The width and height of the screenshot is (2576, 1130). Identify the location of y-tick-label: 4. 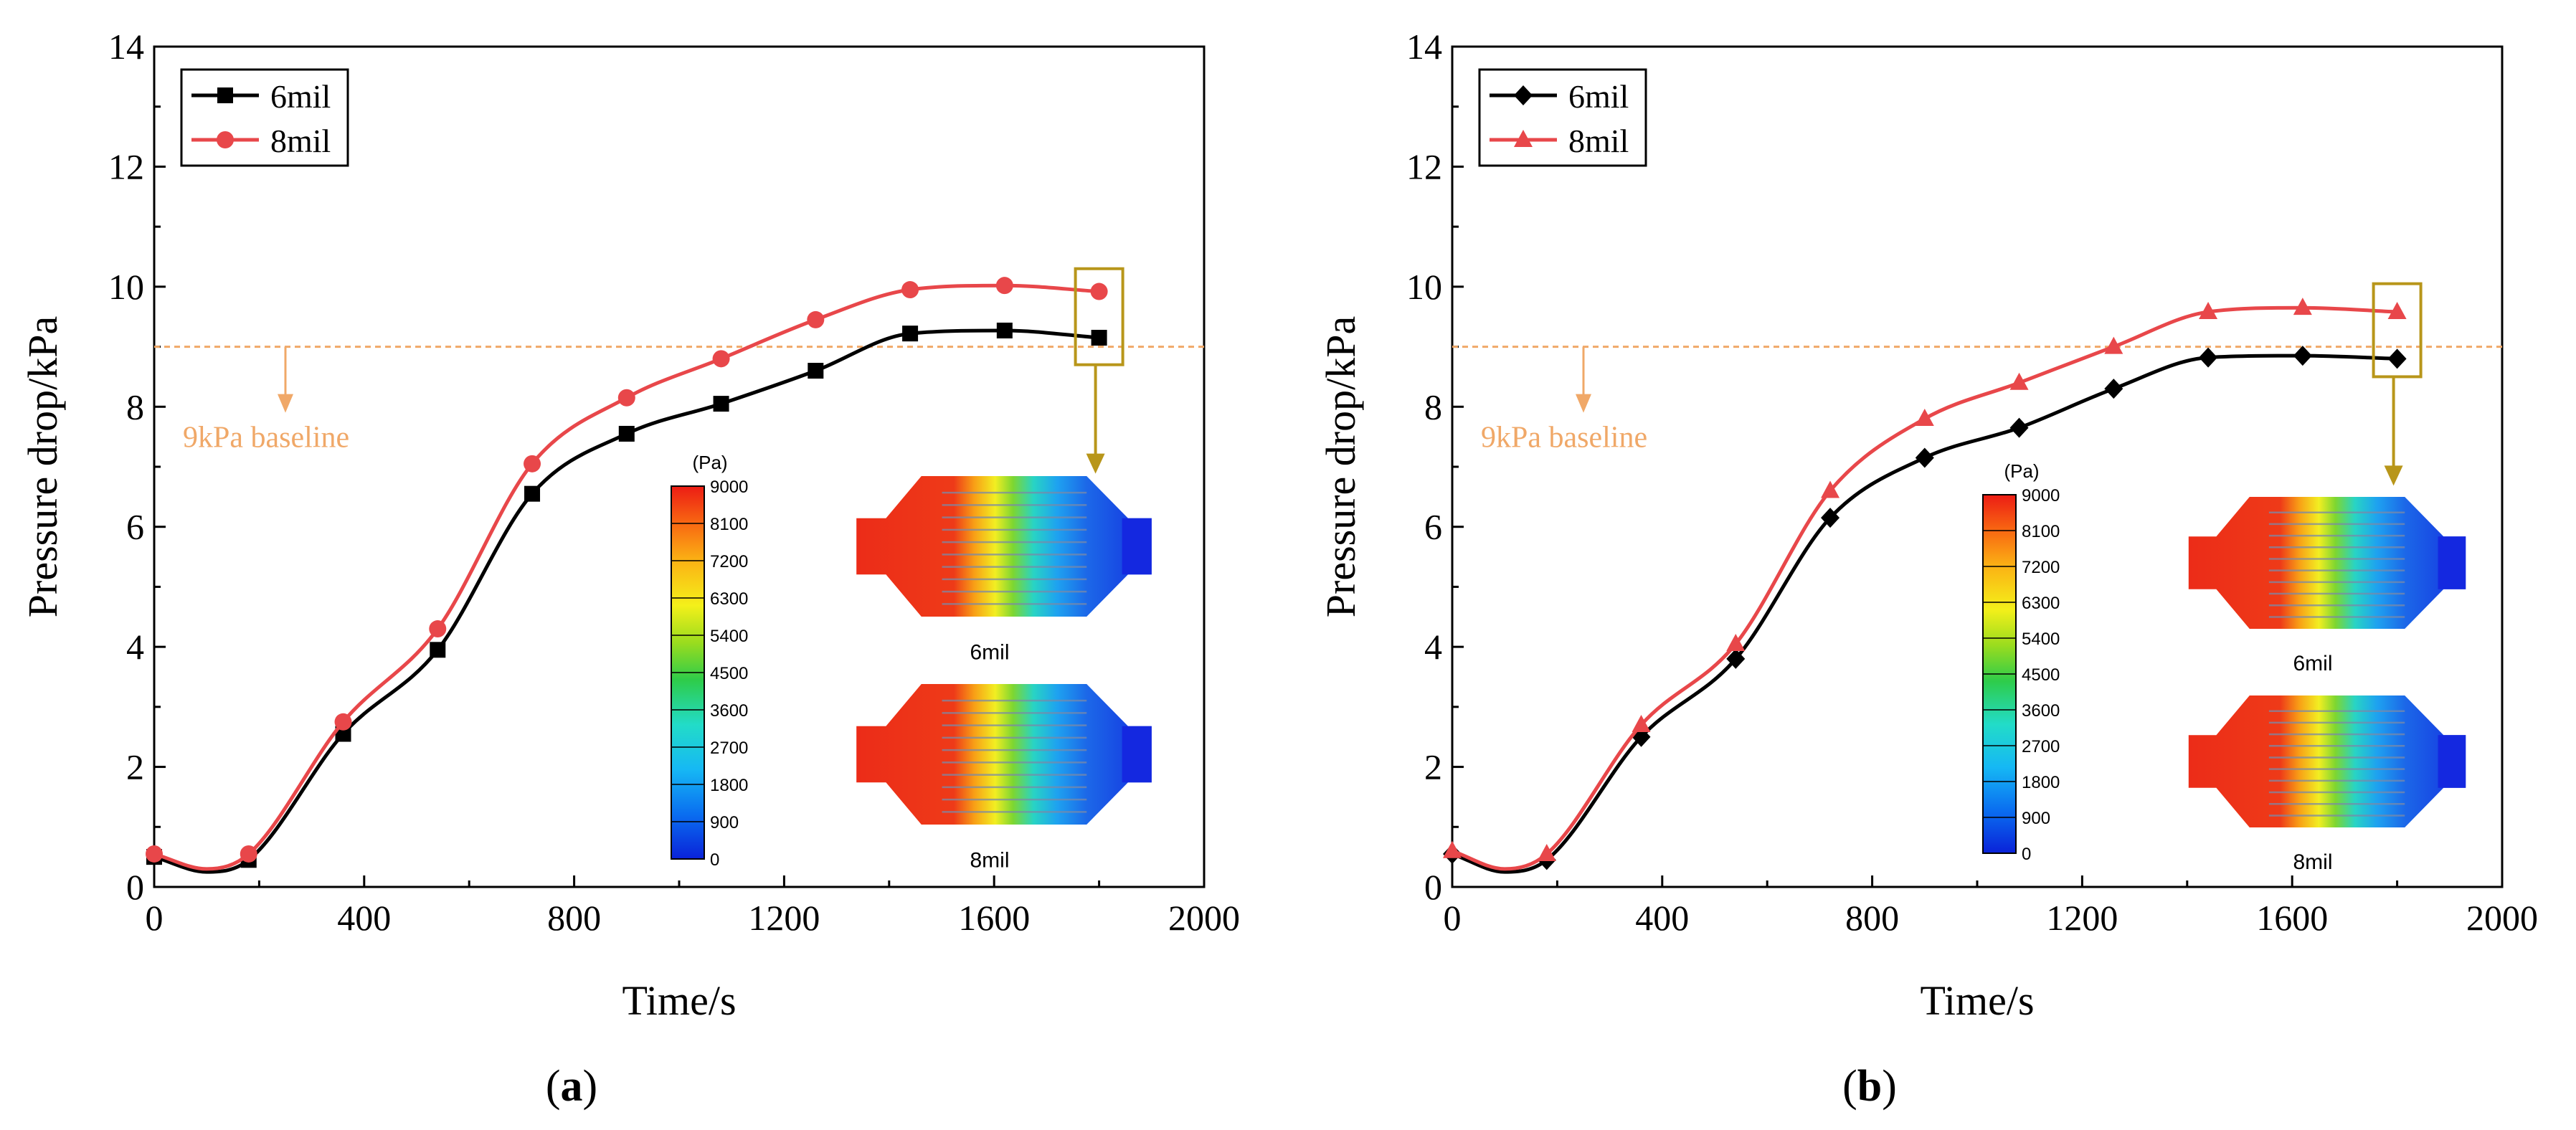
(135, 647).